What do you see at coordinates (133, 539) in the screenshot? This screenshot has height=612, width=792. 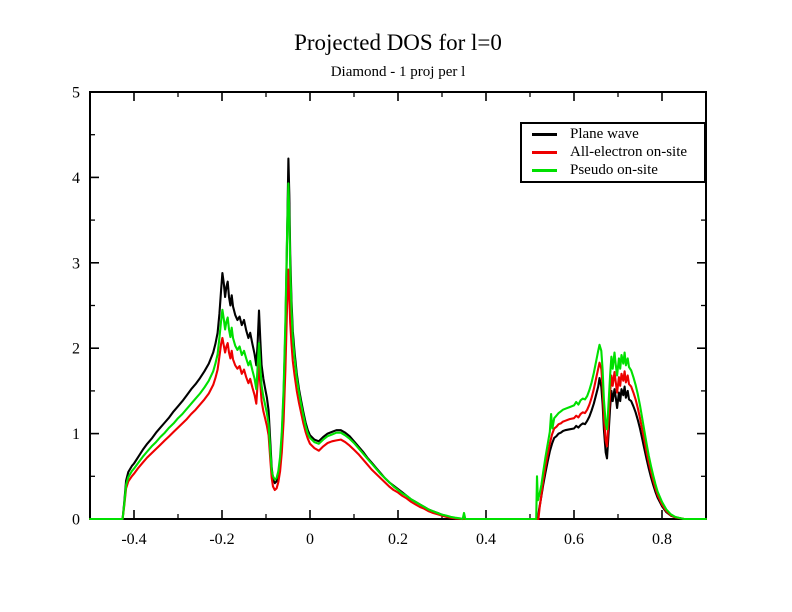 I see `x-tick-label: -0.4` at bounding box center [133, 539].